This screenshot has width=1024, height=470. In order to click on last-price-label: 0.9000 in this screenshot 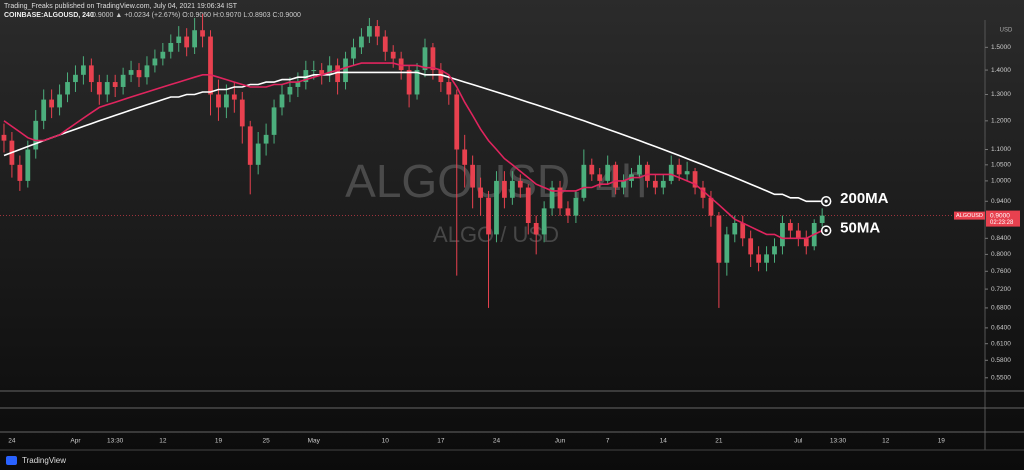, I will do `click(1000, 215)`.